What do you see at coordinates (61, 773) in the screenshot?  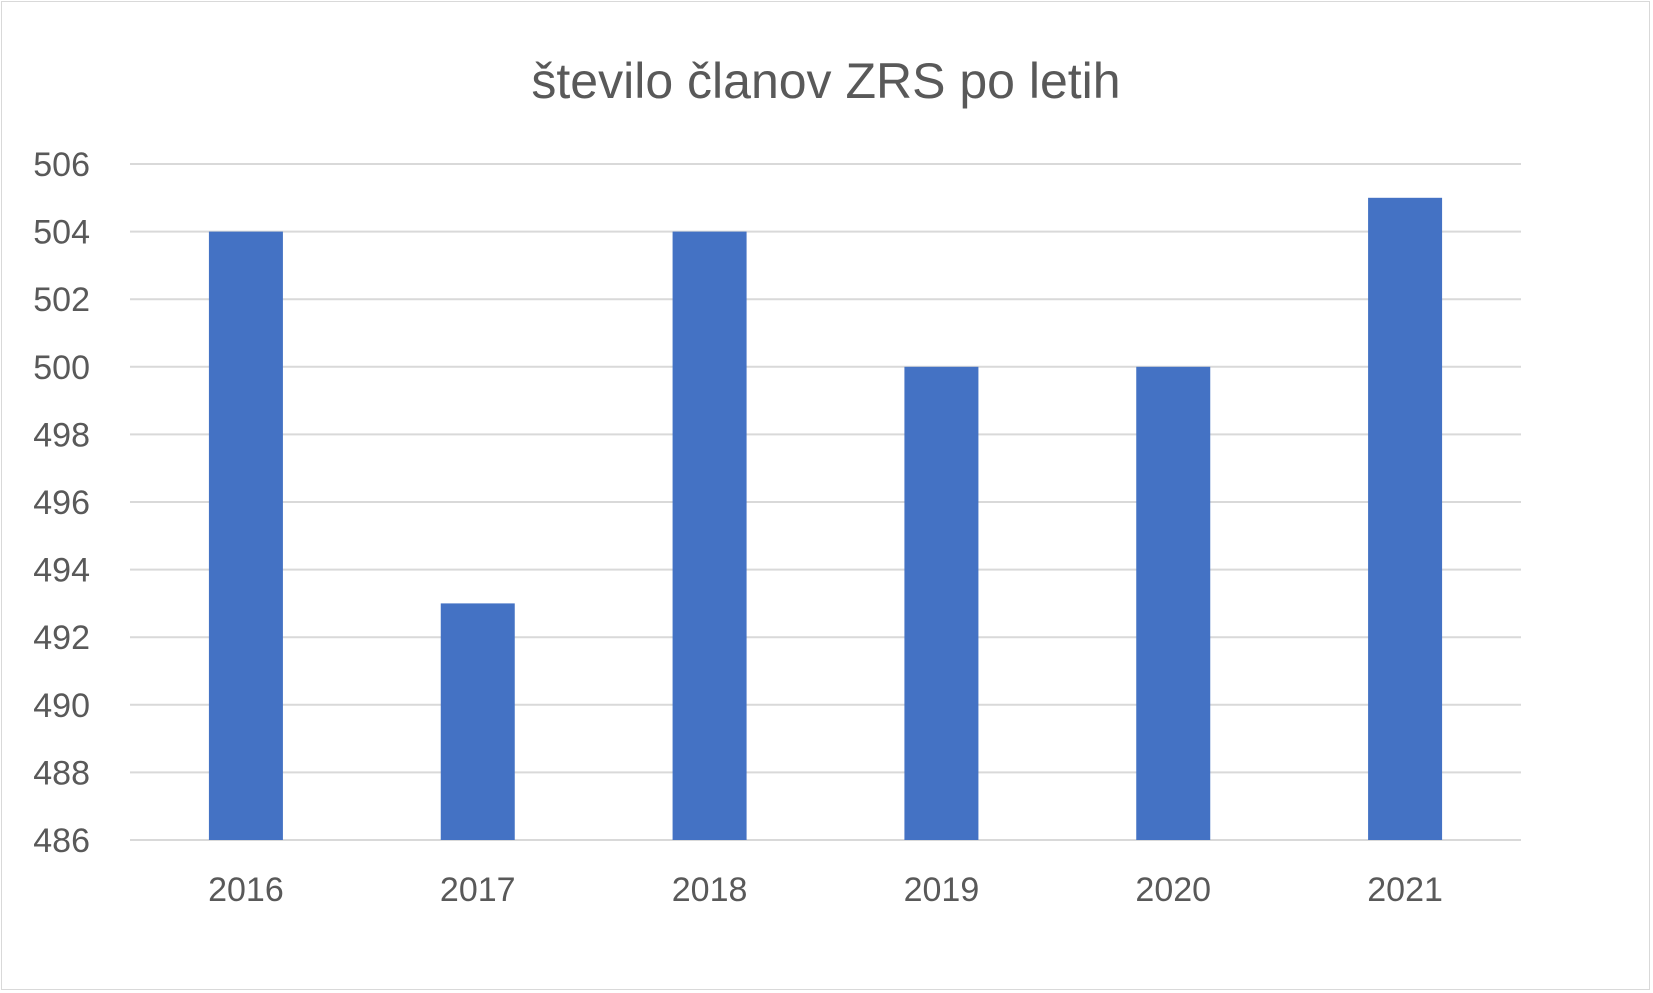 I see `y-tick-label: 488` at bounding box center [61, 773].